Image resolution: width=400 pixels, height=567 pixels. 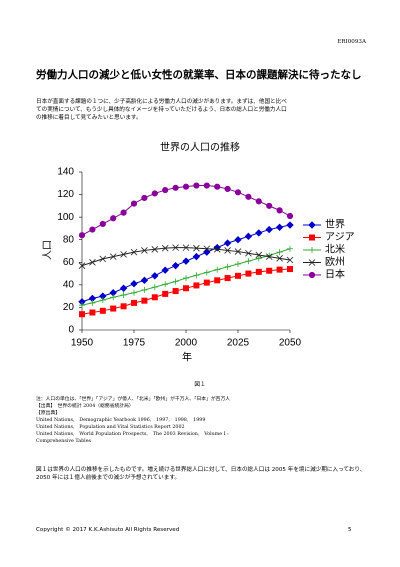 I want to click on x-tick-label: 2000, so click(x=186, y=343).